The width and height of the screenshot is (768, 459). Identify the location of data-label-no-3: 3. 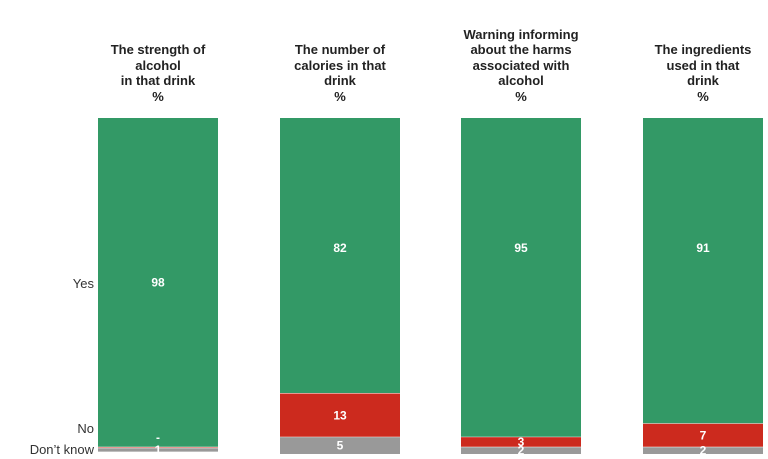
(521, 442).